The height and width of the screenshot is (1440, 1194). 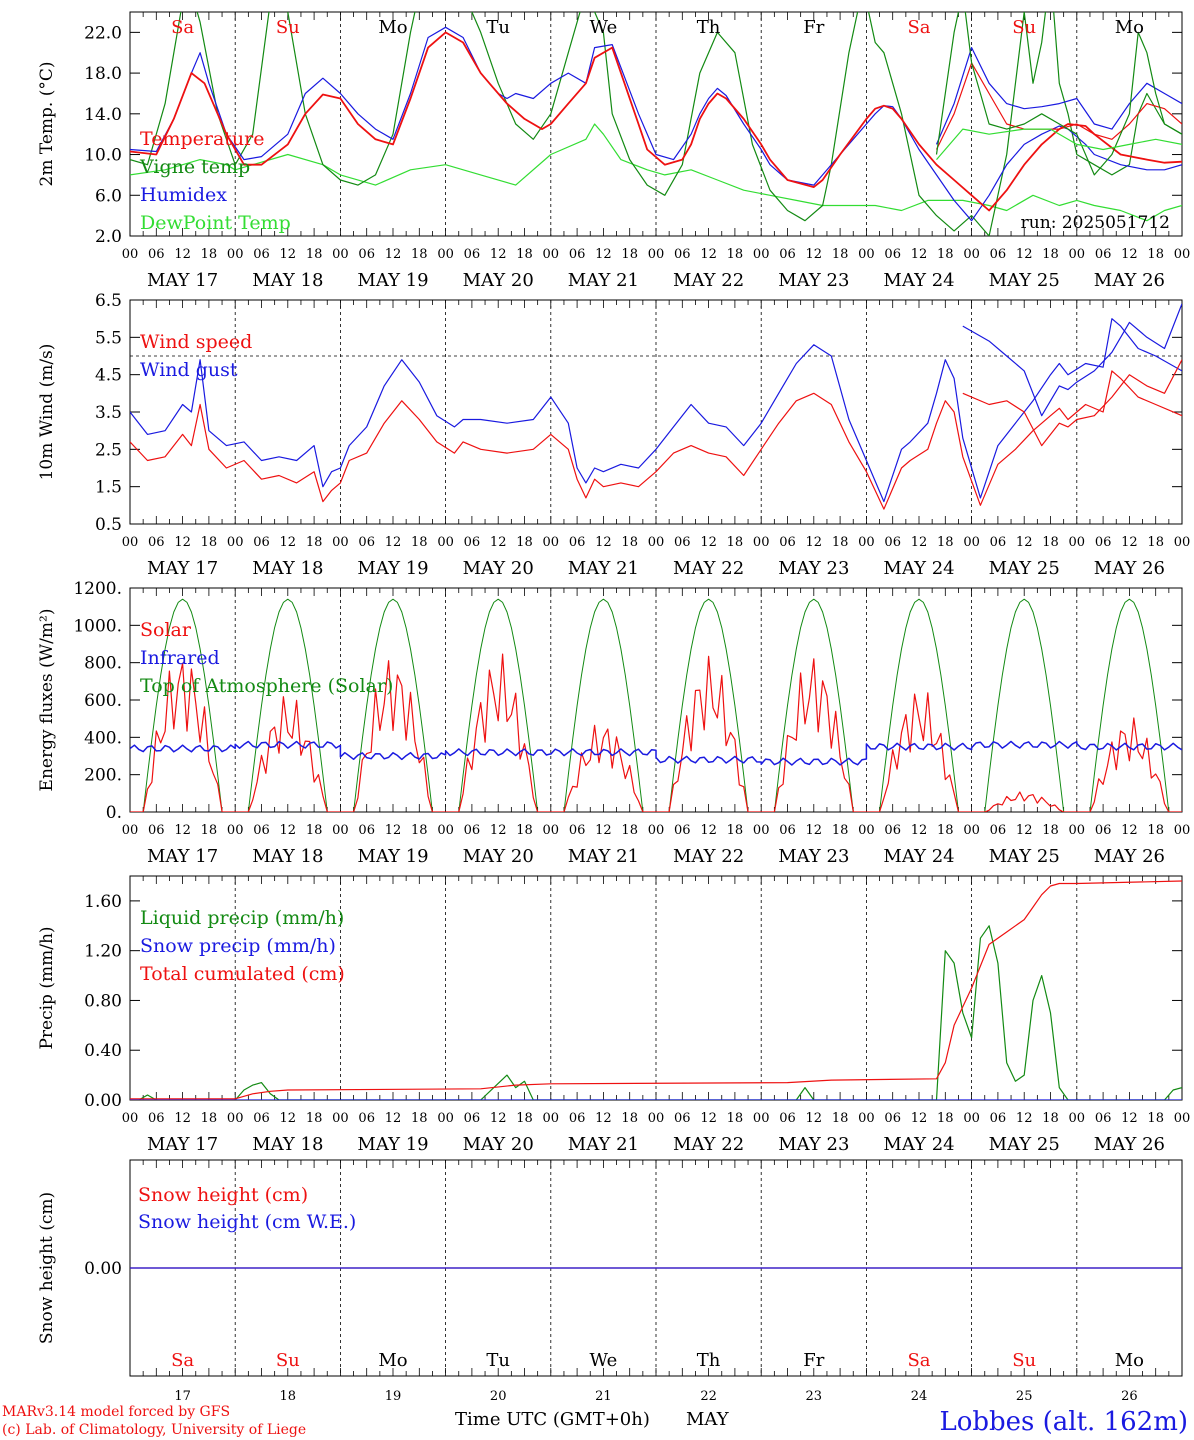 What do you see at coordinates (288, 27) in the screenshot?
I see `day-abbr: Su` at bounding box center [288, 27].